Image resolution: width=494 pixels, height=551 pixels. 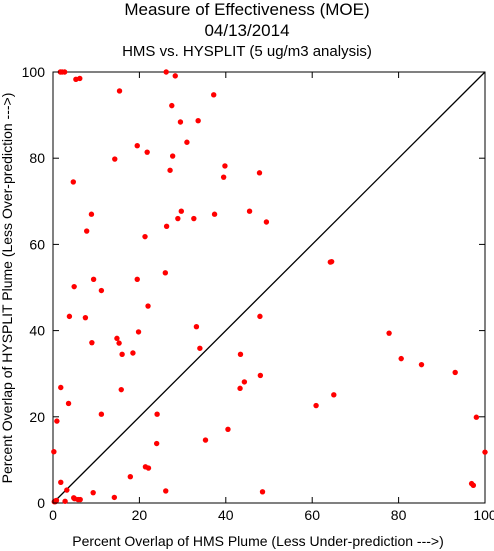 What do you see at coordinates (247, 51) in the screenshot?
I see `chart-subtitle: HMS vs. HYSPLIT (5 ug/m3 analysis)` at bounding box center [247, 51].